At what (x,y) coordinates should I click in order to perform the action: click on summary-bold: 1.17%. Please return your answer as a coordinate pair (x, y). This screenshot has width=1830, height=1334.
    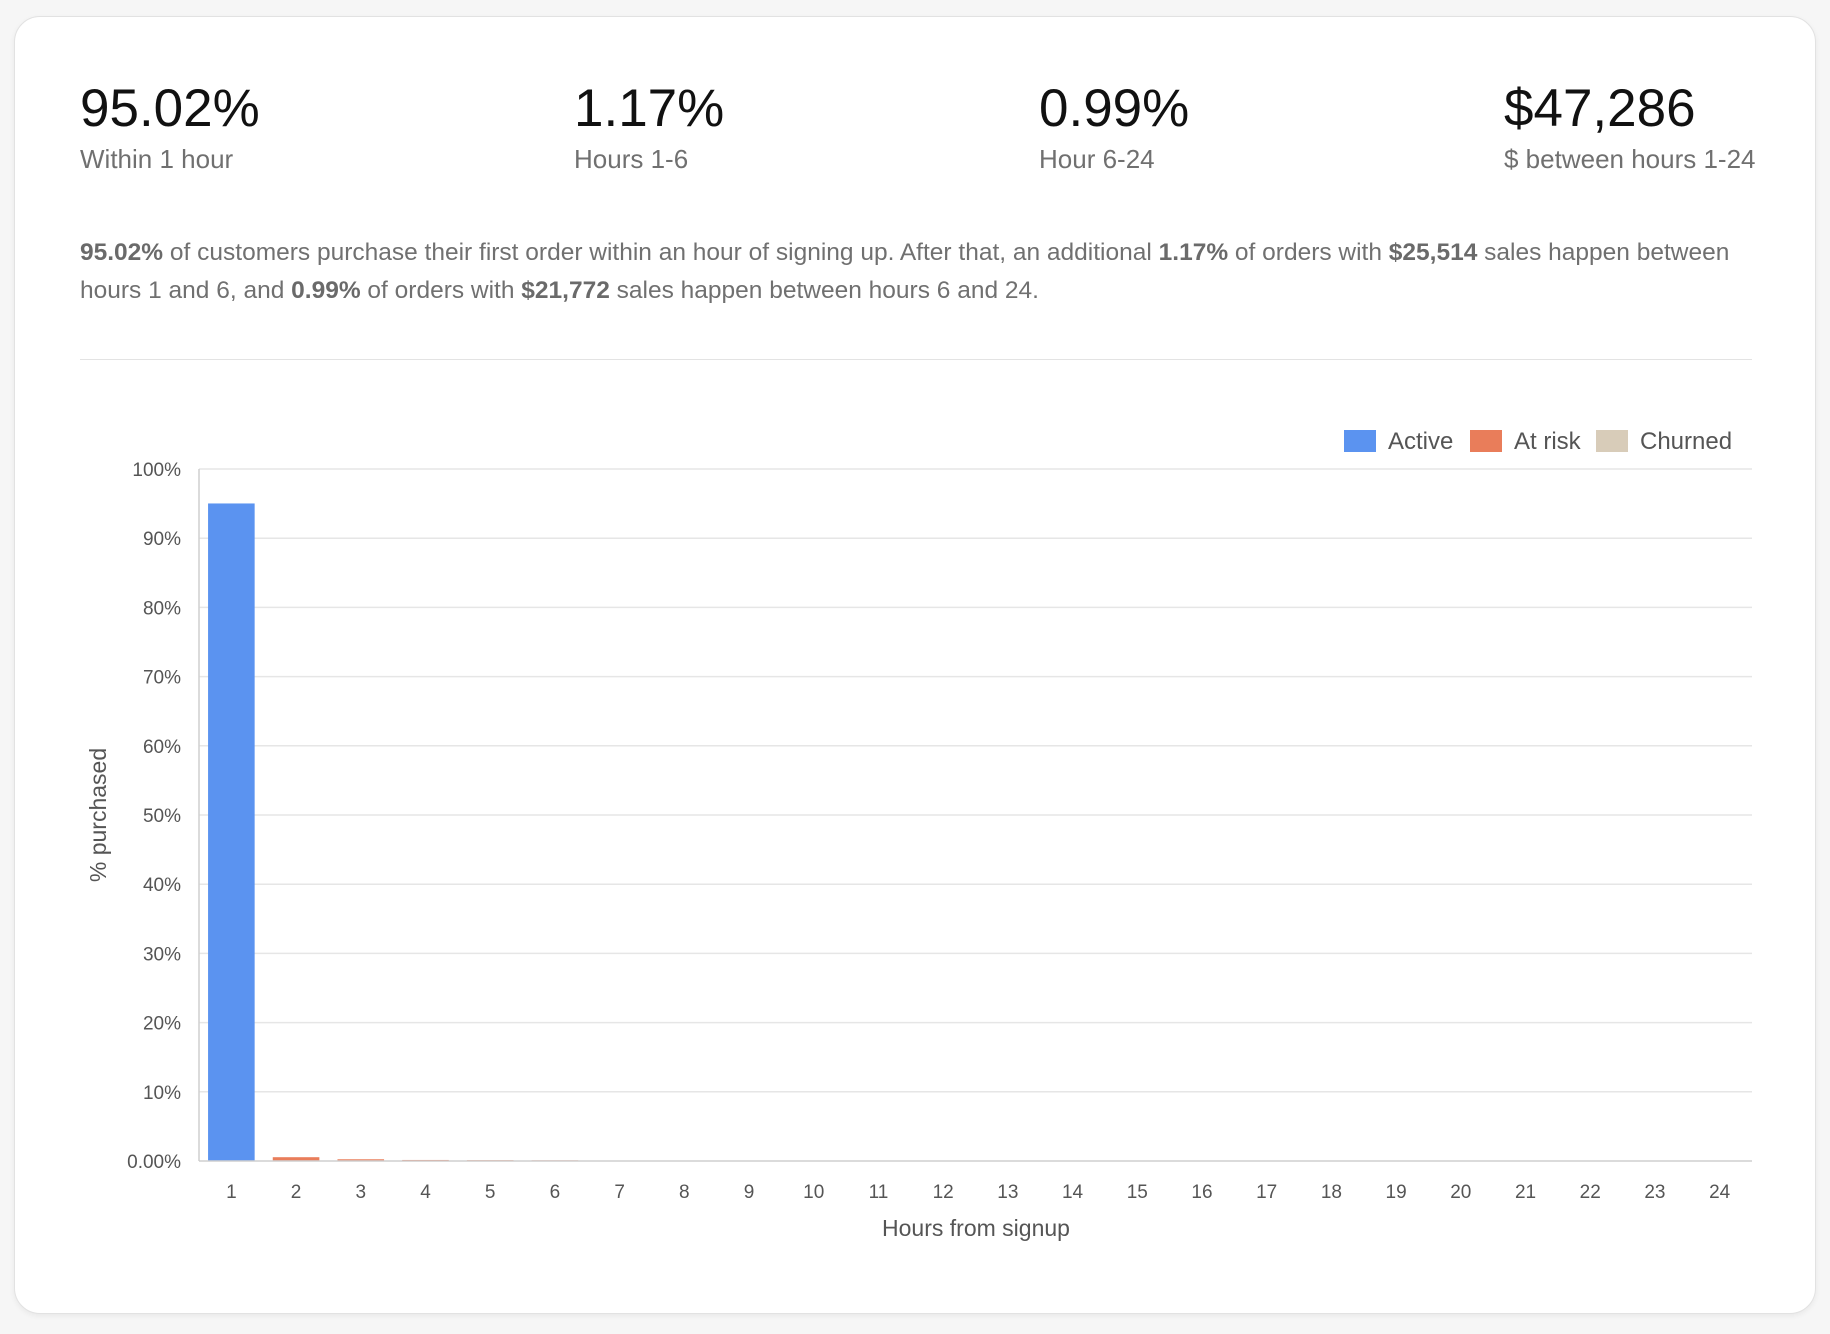
    Looking at the image, I should click on (1193, 252).